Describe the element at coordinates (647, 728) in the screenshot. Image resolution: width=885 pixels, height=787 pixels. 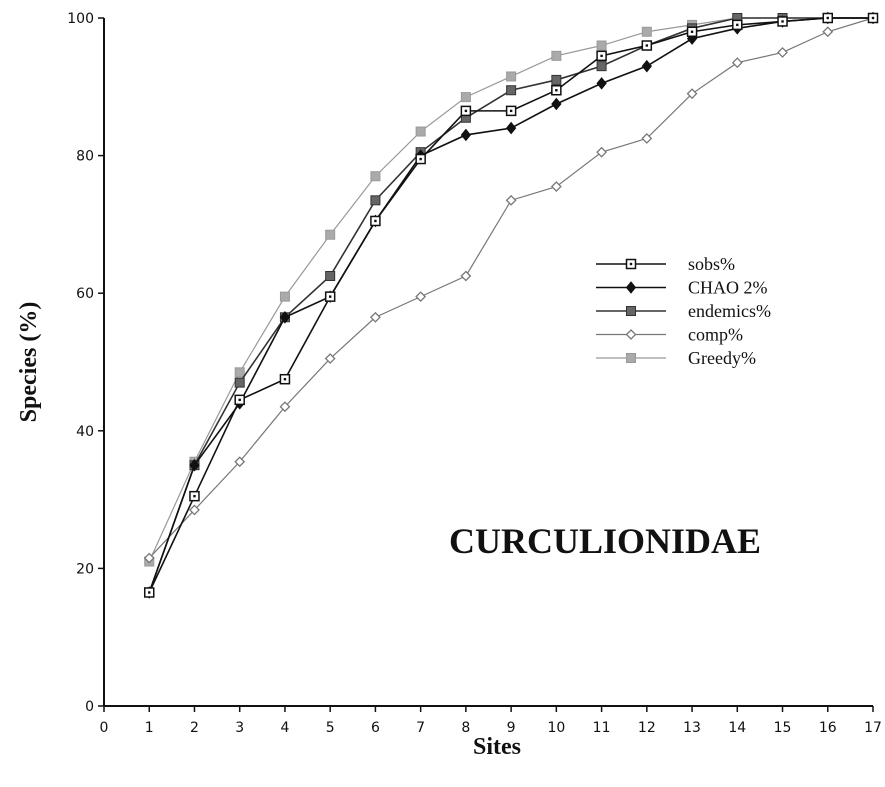
I see `x-tick-label: 12` at that location.